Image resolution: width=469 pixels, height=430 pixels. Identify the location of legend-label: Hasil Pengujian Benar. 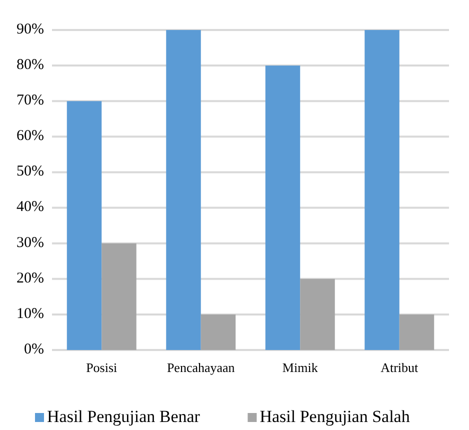
(123, 416).